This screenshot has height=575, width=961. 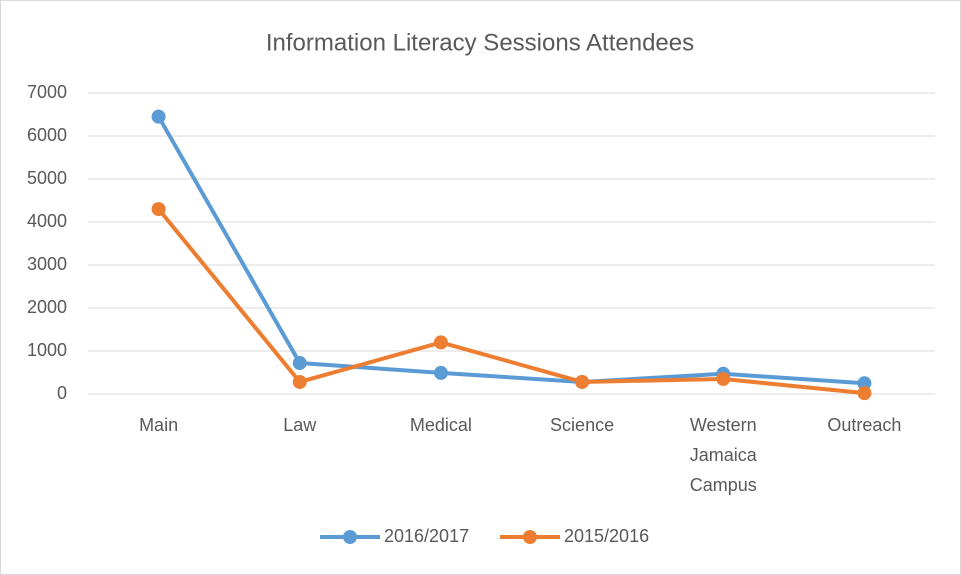 I want to click on x-tick-label: Western Jamaica Campus, so click(x=724, y=455).